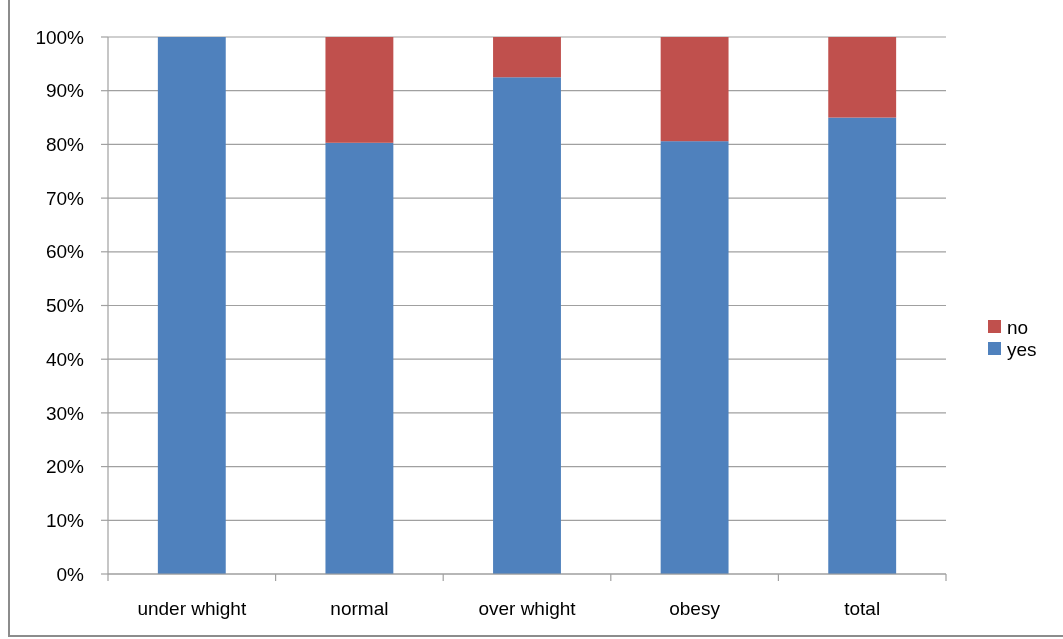 Image resolution: width=1063 pixels, height=639 pixels. What do you see at coordinates (527, 608) in the screenshot?
I see `x-tick-label: over whight` at bounding box center [527, 608].